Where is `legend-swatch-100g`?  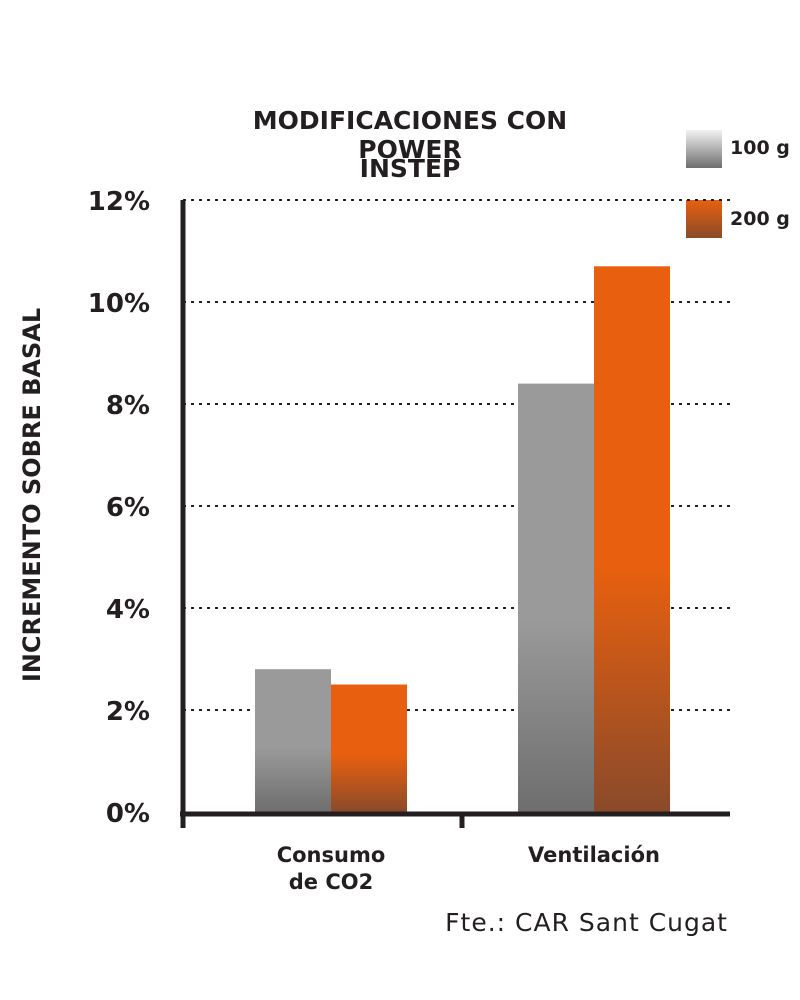 legend-swatch-100g is located at coordinates (704, 149).